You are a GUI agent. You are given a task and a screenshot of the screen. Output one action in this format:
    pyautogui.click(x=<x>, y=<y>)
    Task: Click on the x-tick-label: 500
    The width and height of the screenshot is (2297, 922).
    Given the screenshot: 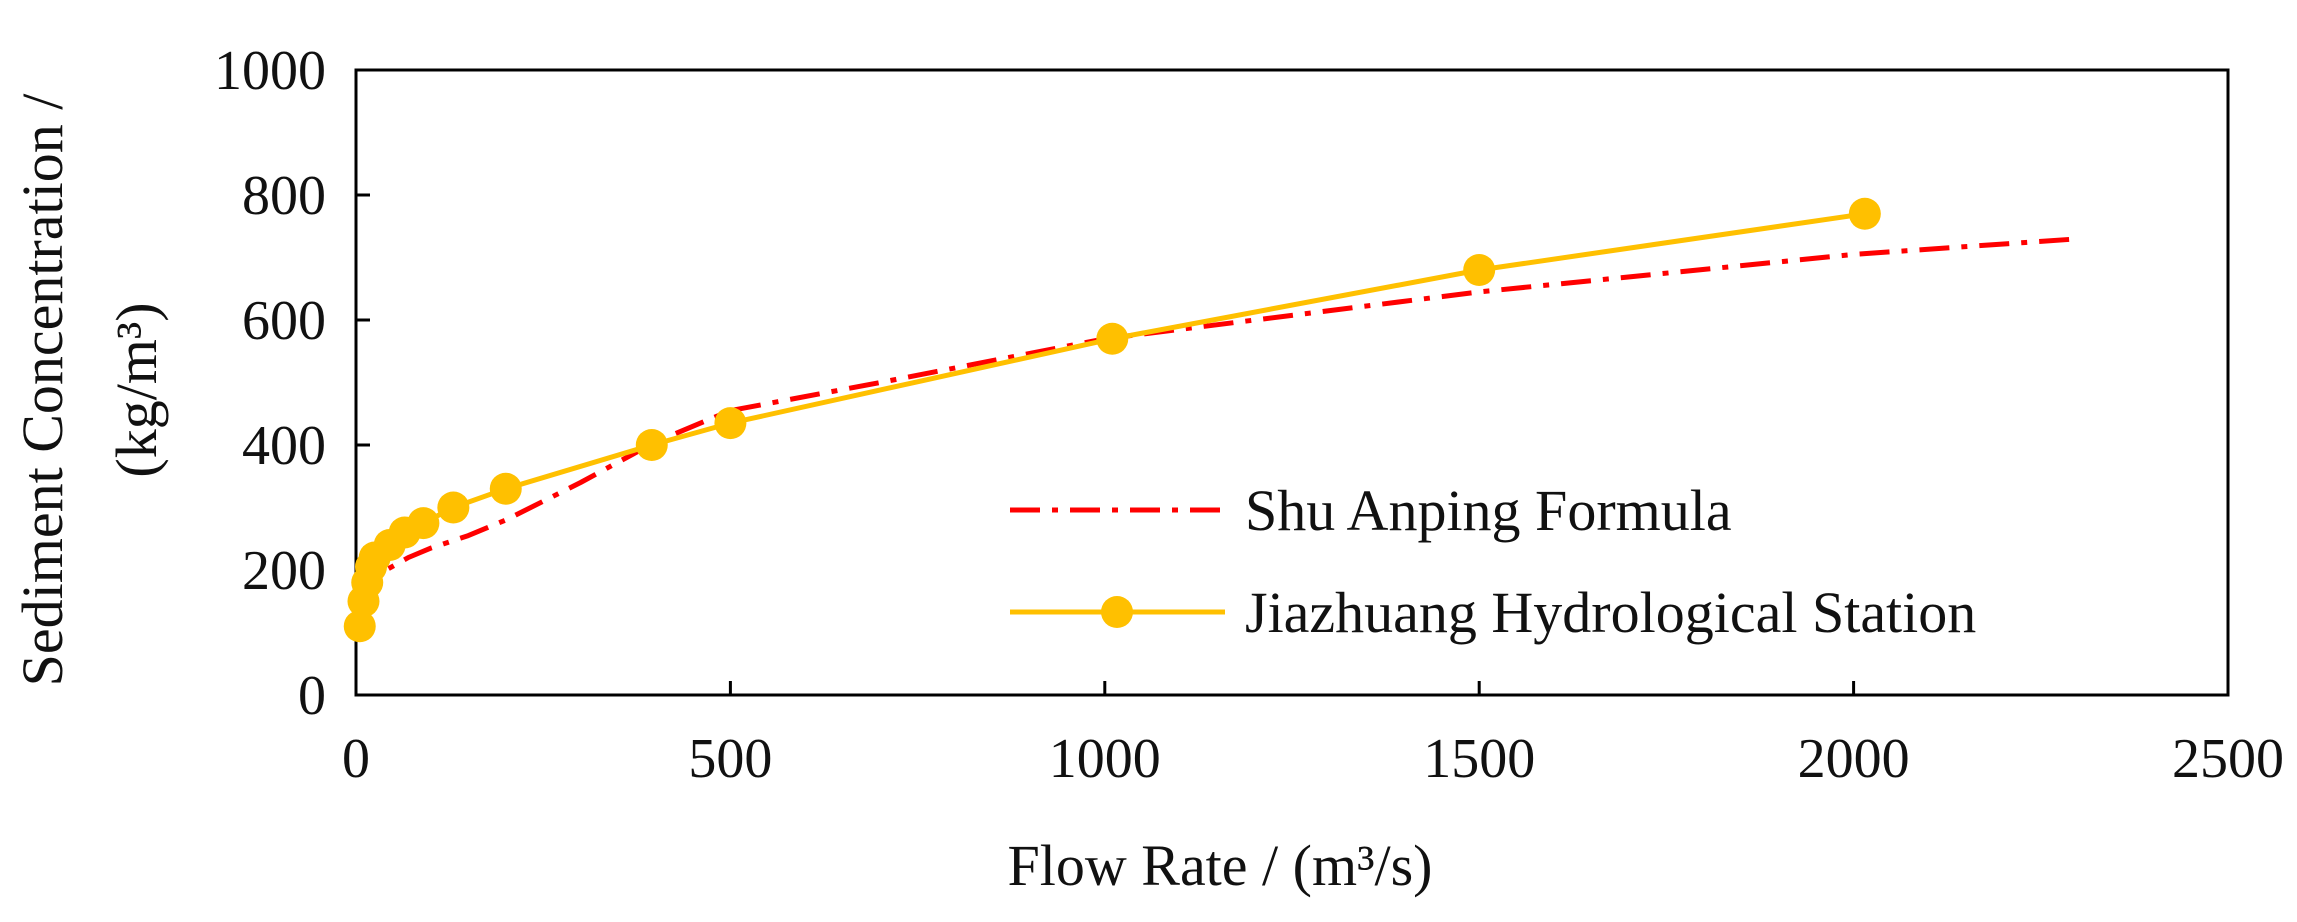 What is the action you would take?
    pyautogui.click(x=730, y=759)
    